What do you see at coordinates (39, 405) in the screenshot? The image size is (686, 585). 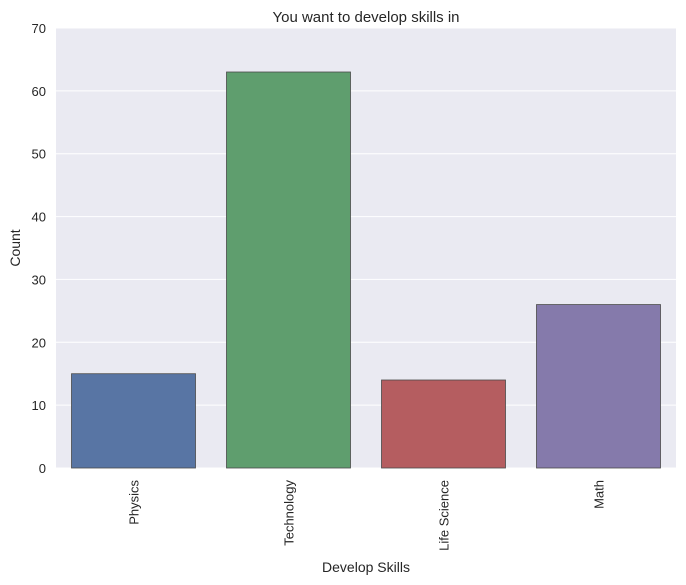 I see `y-tick-label: 10` at bounding box center [39, 405].